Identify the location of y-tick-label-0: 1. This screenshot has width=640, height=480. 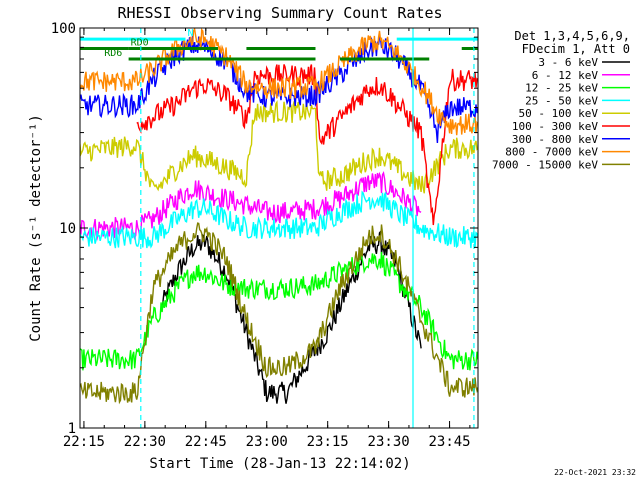
(72, 429).